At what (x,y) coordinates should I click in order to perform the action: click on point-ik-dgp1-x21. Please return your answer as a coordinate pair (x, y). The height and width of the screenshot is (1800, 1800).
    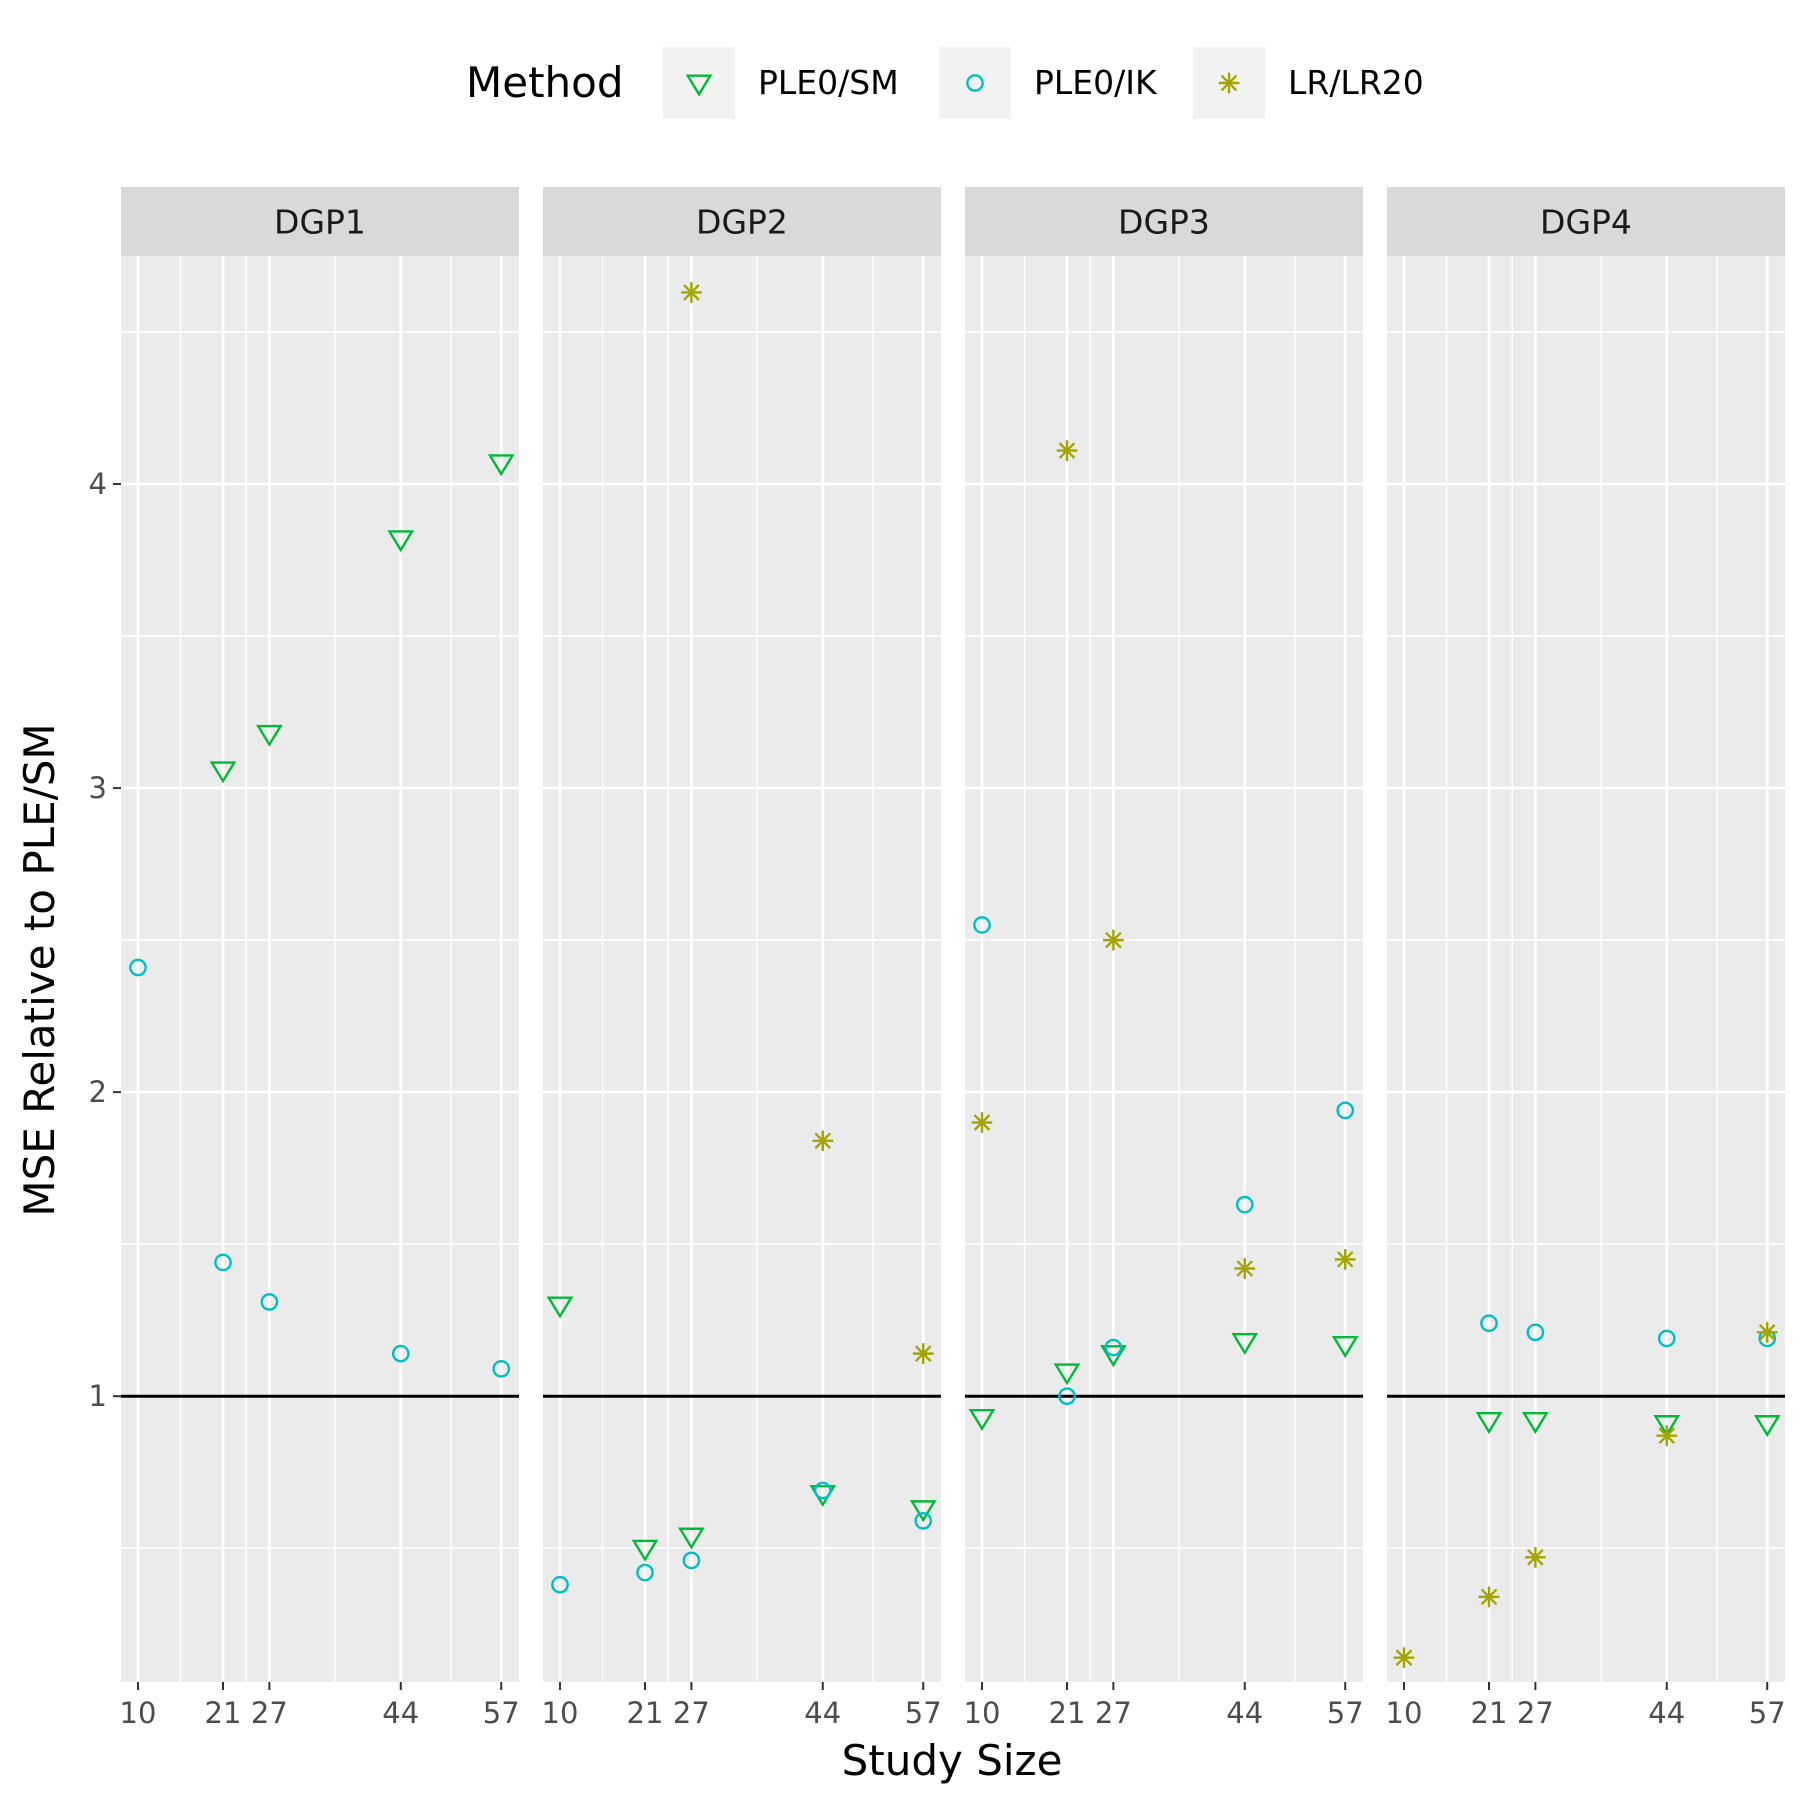
    Looking at the image, I should click on (223, 1262).